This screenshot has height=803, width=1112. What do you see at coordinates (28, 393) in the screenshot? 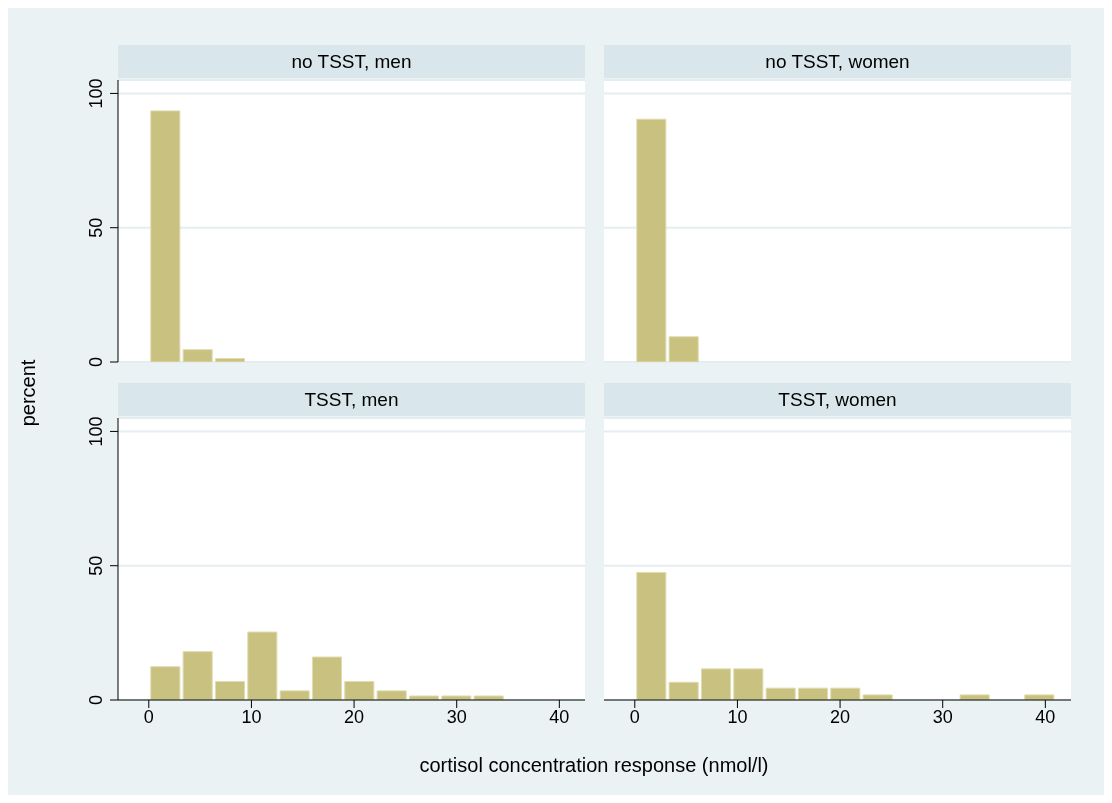
I see `y-axis-title: percent` at bounding box center [28, 393].